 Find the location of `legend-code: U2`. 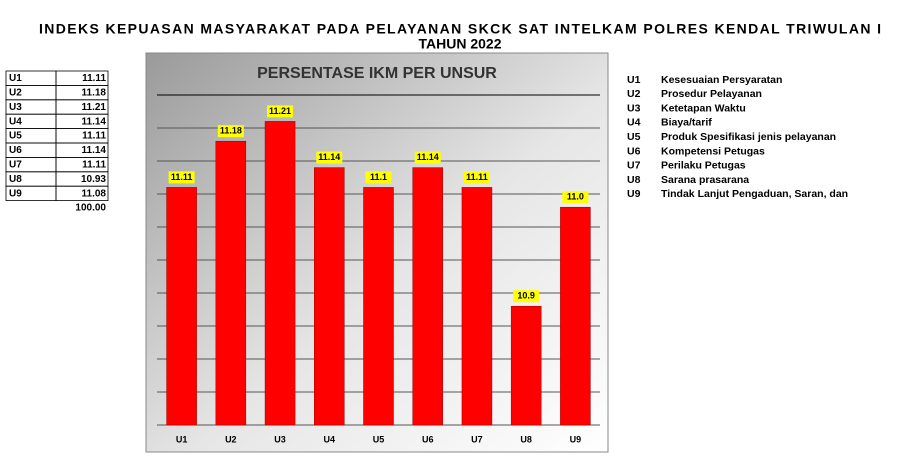

legend-code: U2 is located at coordinates (634, 94).